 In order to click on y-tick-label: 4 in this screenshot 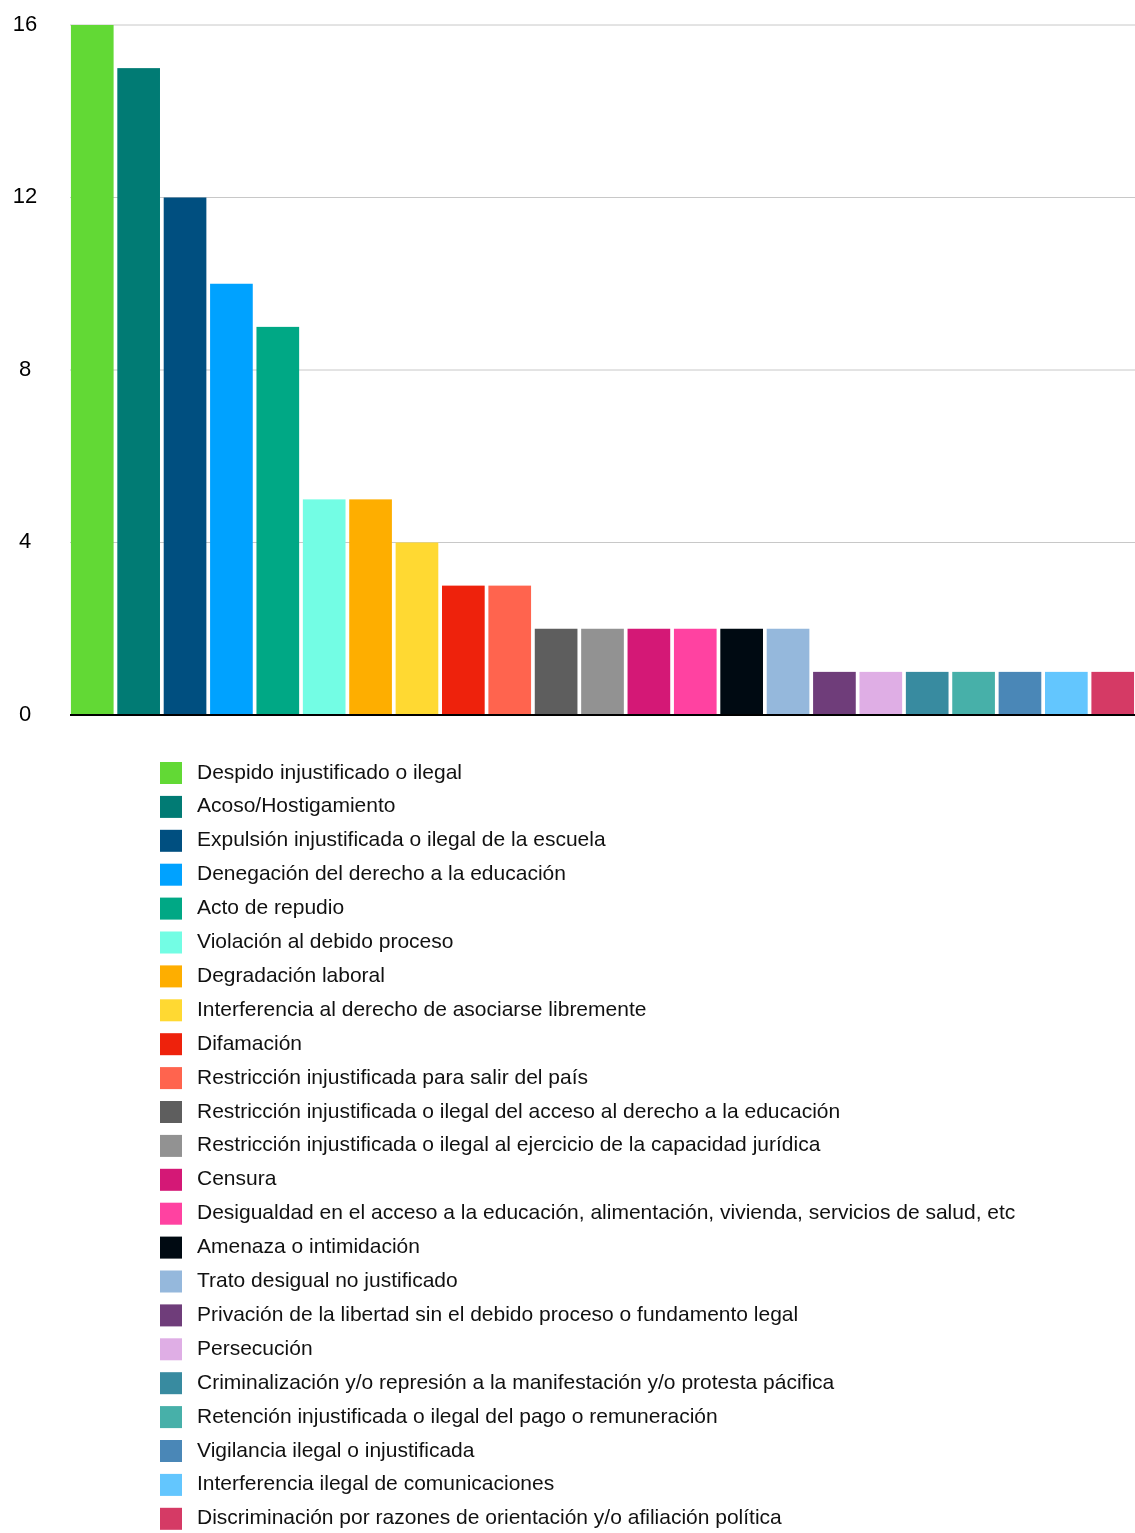, I will do `click(25, 541)`.